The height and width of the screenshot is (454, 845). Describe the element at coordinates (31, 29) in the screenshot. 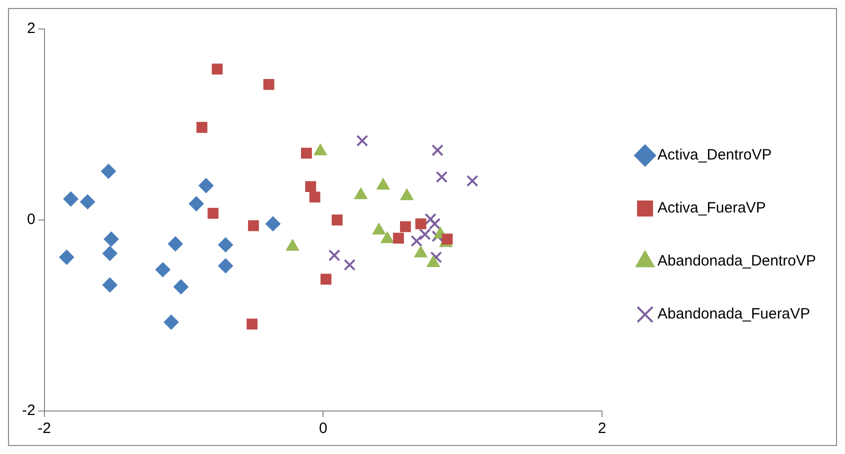

I see `y-tick-label: 2` at that location.